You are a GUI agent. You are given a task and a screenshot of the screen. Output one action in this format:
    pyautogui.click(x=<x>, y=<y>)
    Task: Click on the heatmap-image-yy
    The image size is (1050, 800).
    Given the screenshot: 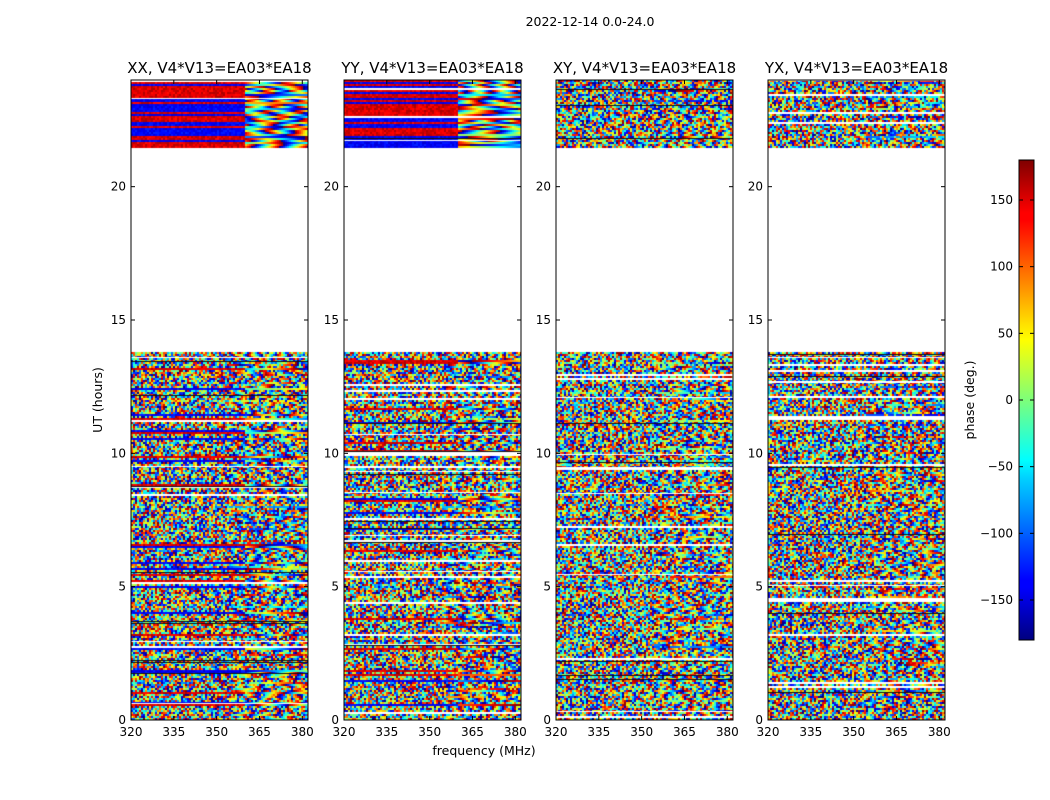 What is the action you would take?
    pyautogui.click(x=432, y=400)
    